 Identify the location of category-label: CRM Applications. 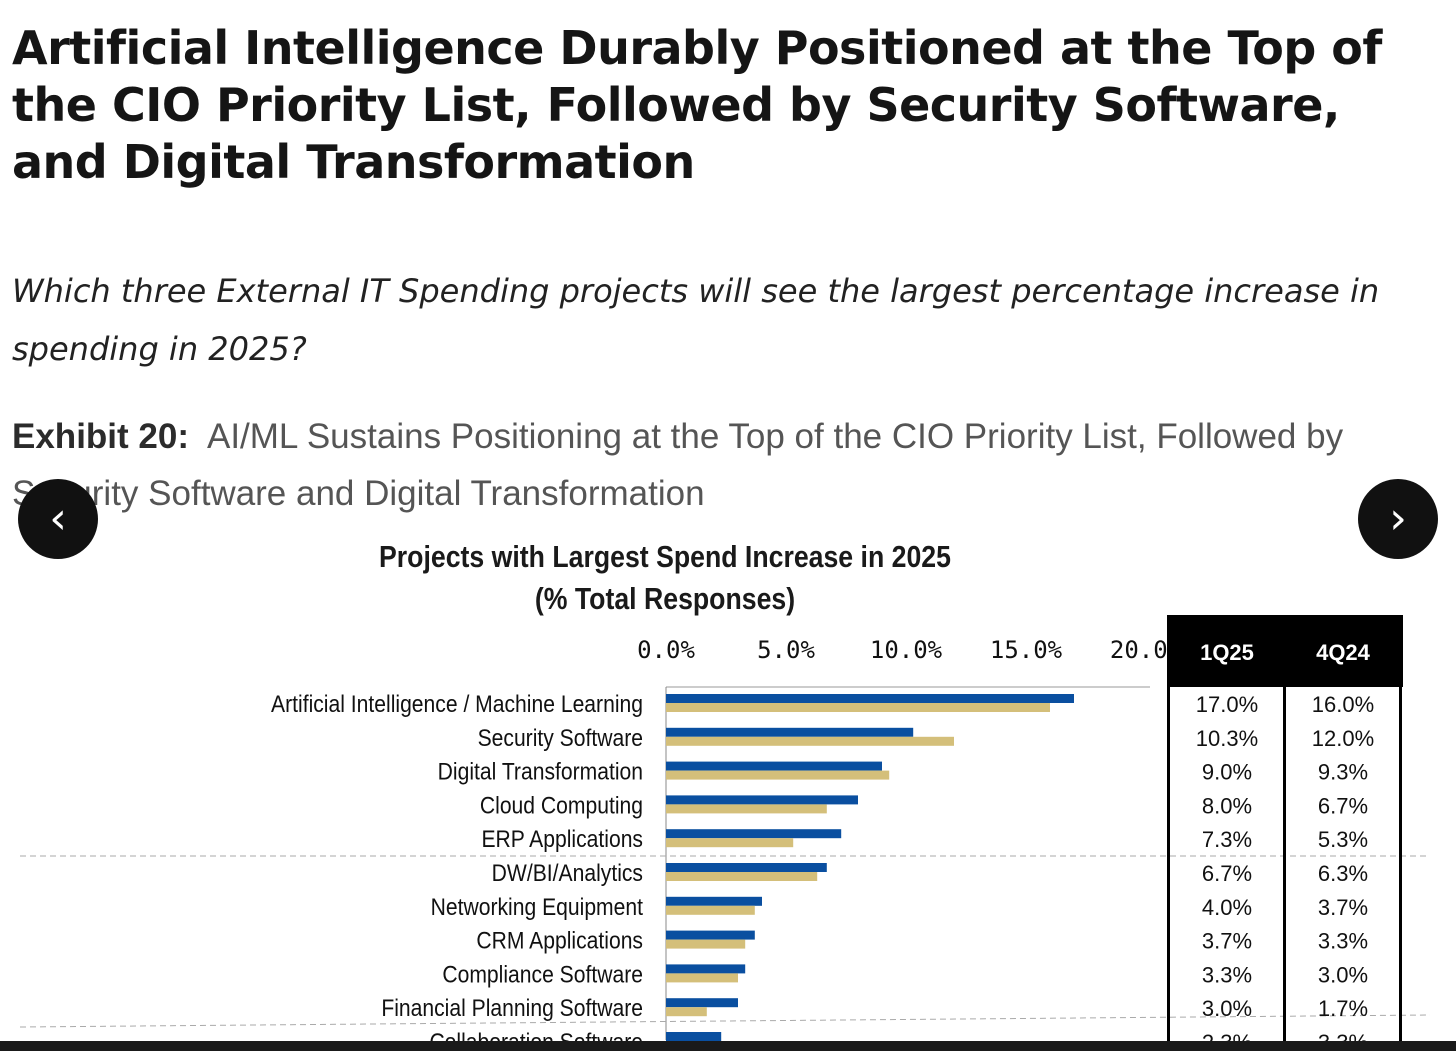
(559, 940).